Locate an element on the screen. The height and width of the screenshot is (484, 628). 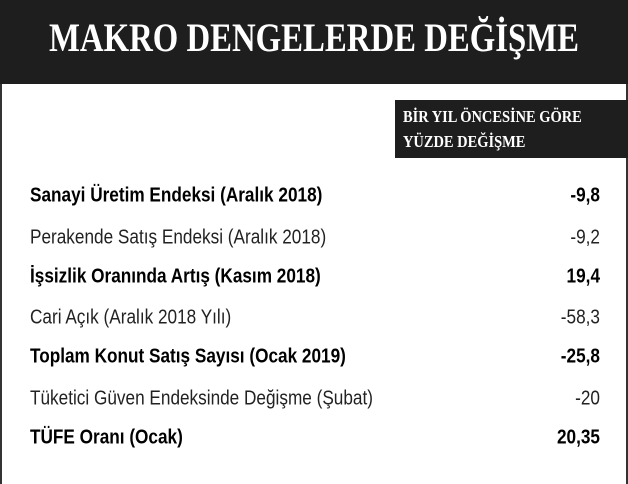
row: Cari Açık (Aralık 2018 Yılı) is located at coordinates (130, 316).